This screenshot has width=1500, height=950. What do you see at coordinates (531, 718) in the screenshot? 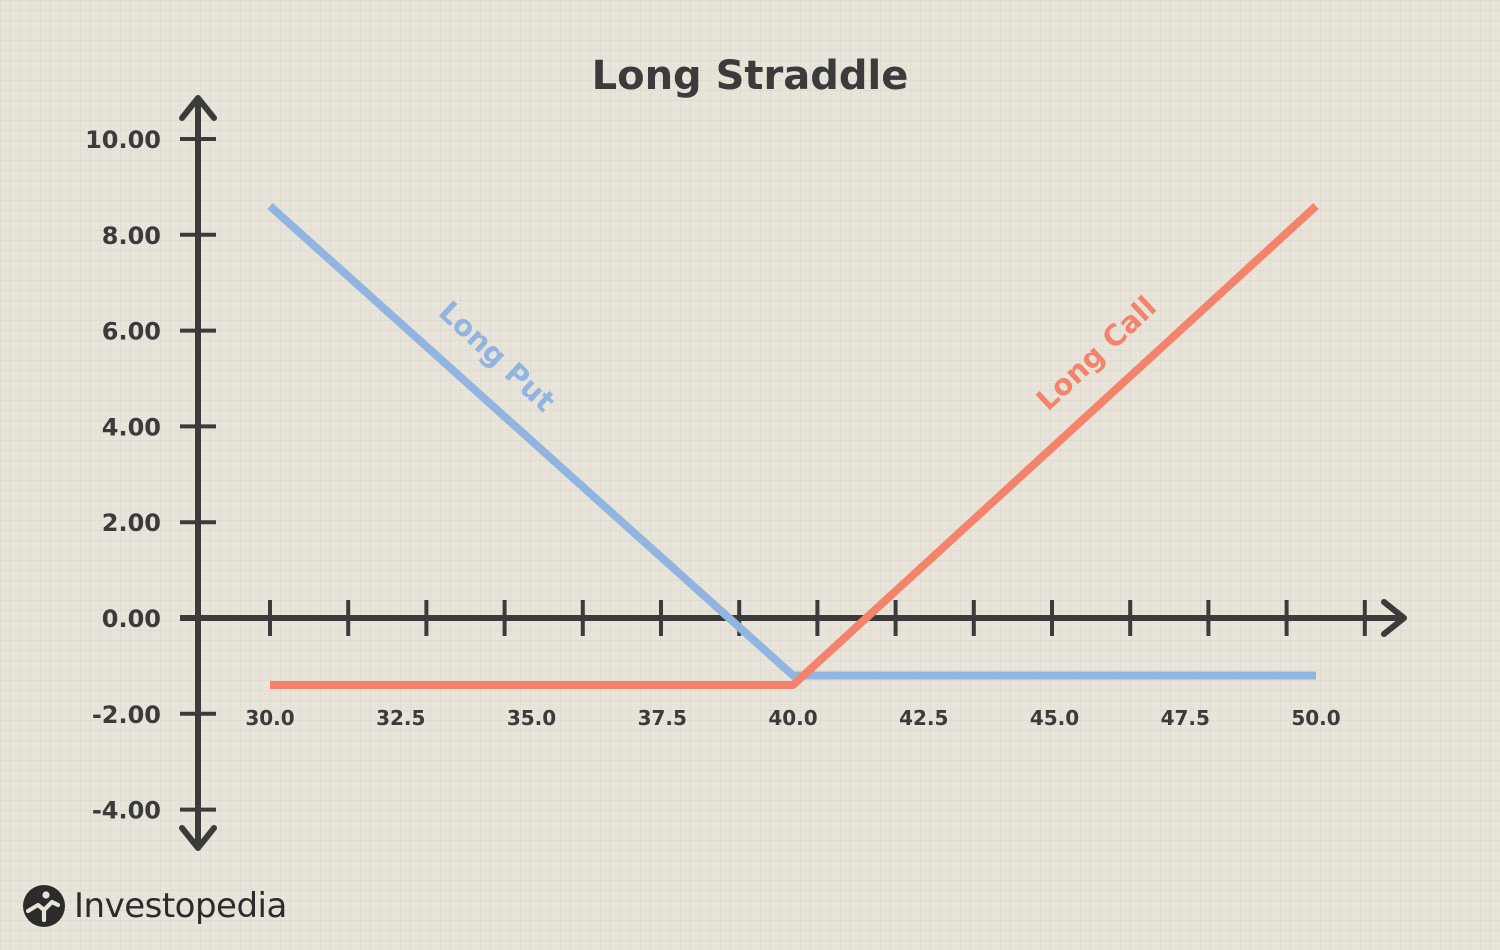
I see `x-tick-label: 35.0` at bounding box center [531, 718].